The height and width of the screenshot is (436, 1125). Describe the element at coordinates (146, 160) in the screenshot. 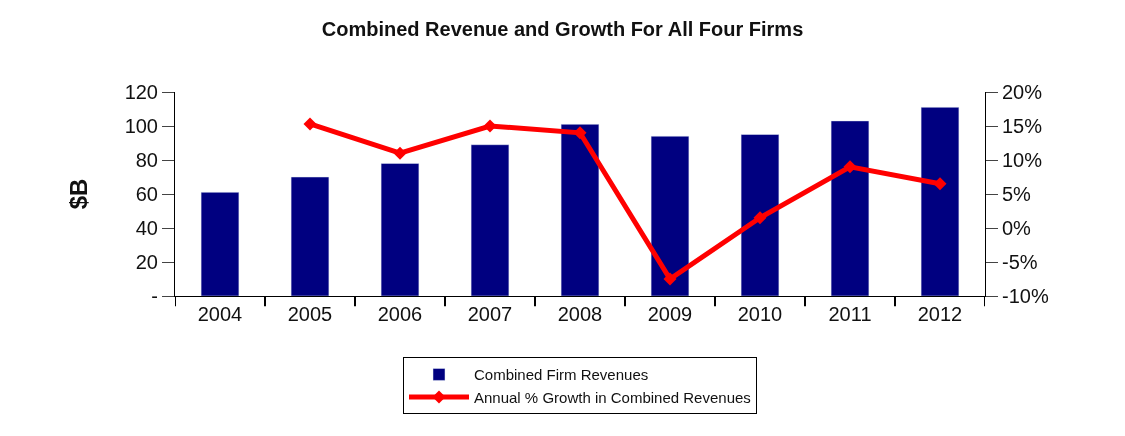

I see `y-tick-label: 80` at that location.